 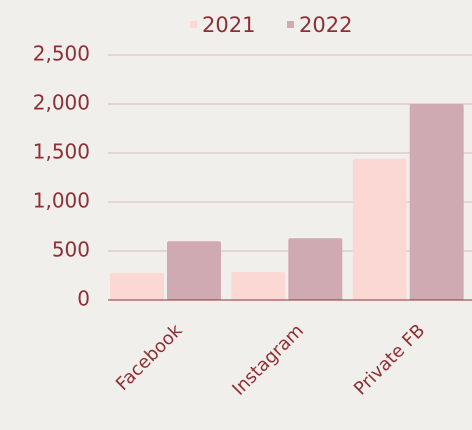 I want to click on legend-label: 2021, so click(x=228, y=25).